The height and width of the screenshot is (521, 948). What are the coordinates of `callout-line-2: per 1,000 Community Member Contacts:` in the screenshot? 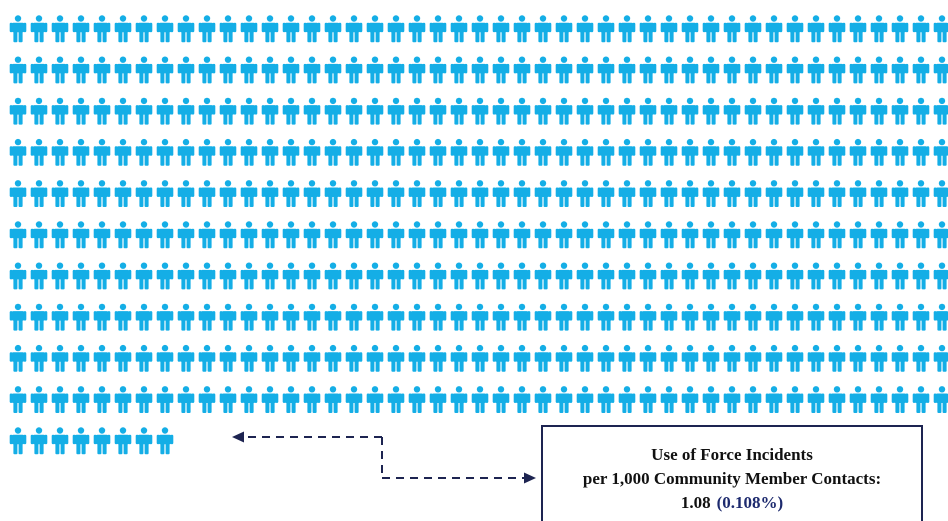 It's located at (732, 478).